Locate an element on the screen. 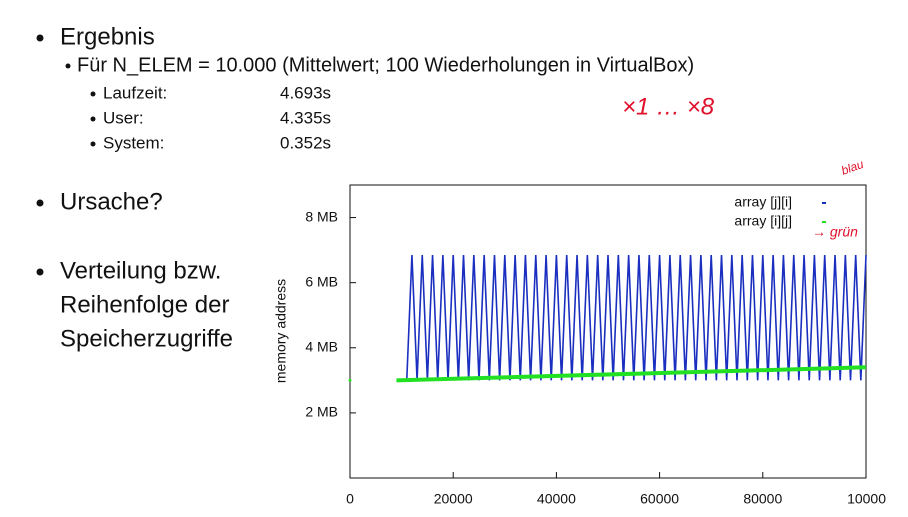 This screenshot has width=908, height=517. row-value: 0.352s is located at coordinates (305, 142).